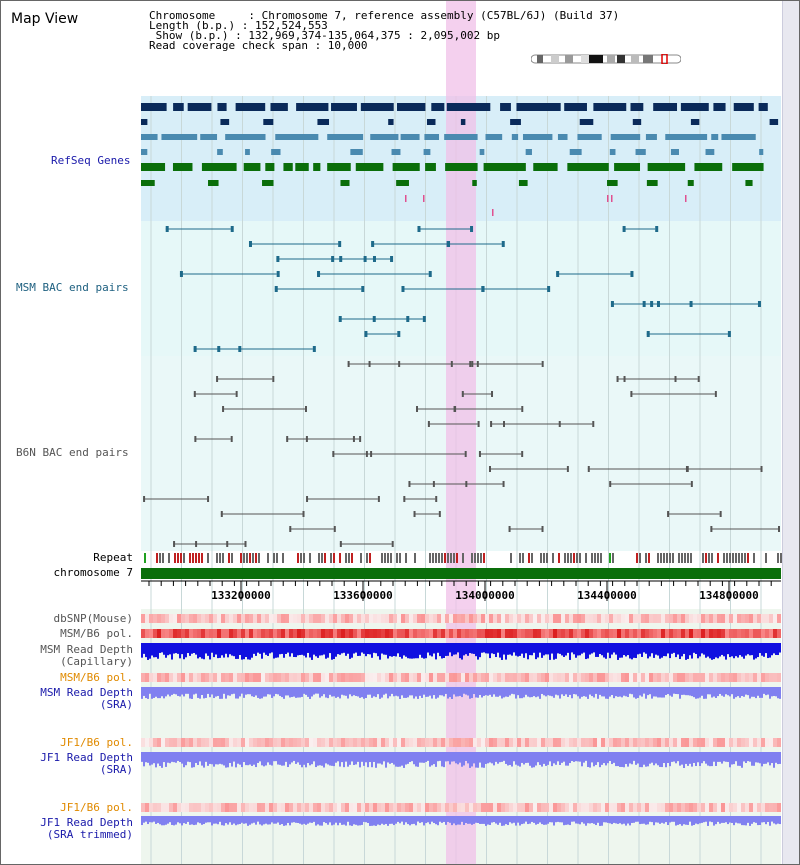 The width and height of the screenshot is (800, 865). What do you see at coordinates (790, 432) in the screenshot?
I see `vertical-scrollbar` at bounding box center [790, 432].